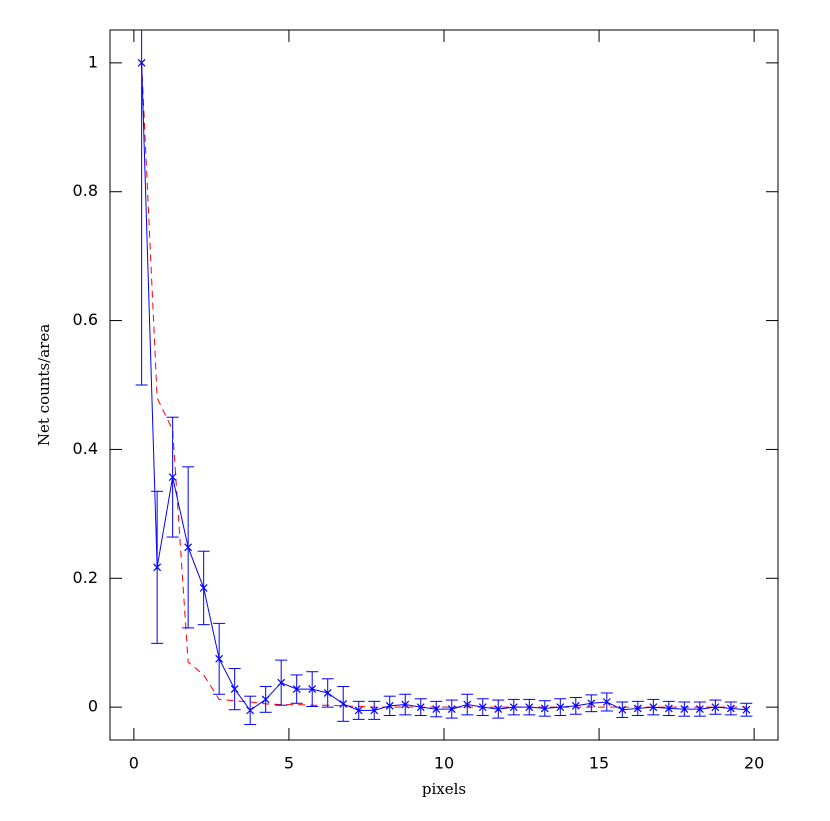 Image resolution: width=830 pixels, height=821 pixels. I want to click on x-tick-label: 0, so click(134, 763).